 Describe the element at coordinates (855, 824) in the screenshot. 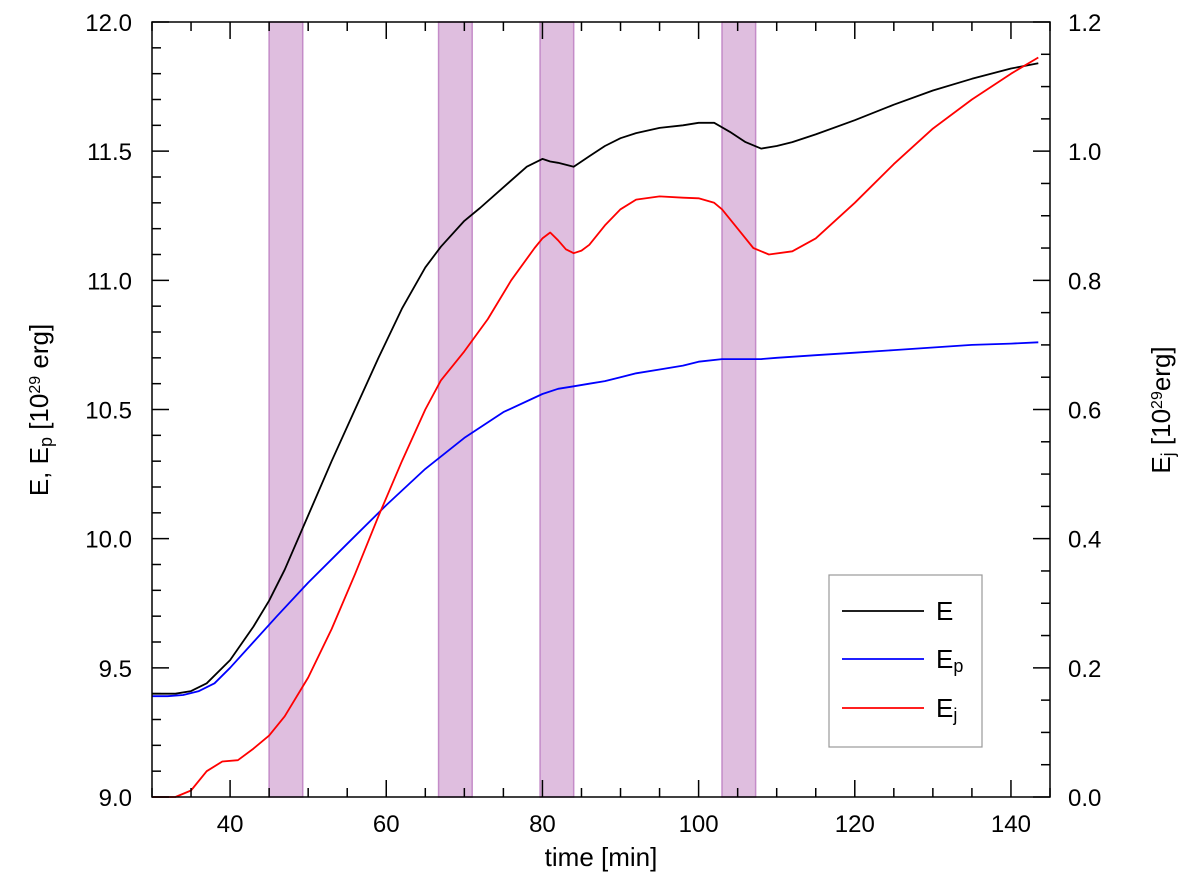

I see `x-tick-label: 120` at that location.